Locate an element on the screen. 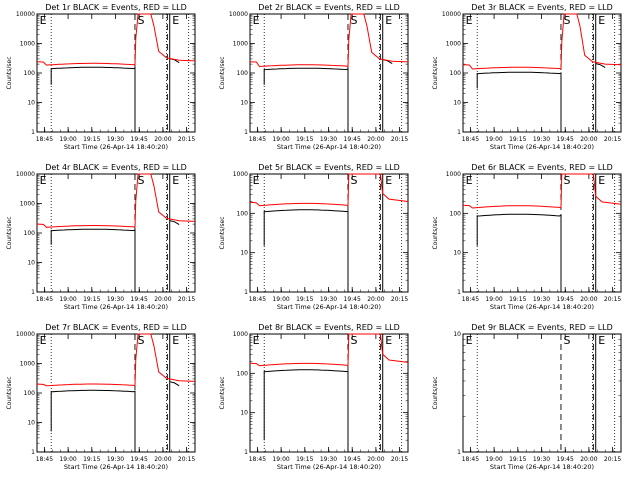 This screenshot has height=480, width=640. chart-title: Det 7r BLACK = Events, RED = LLD is located at coordinates (116, 327).